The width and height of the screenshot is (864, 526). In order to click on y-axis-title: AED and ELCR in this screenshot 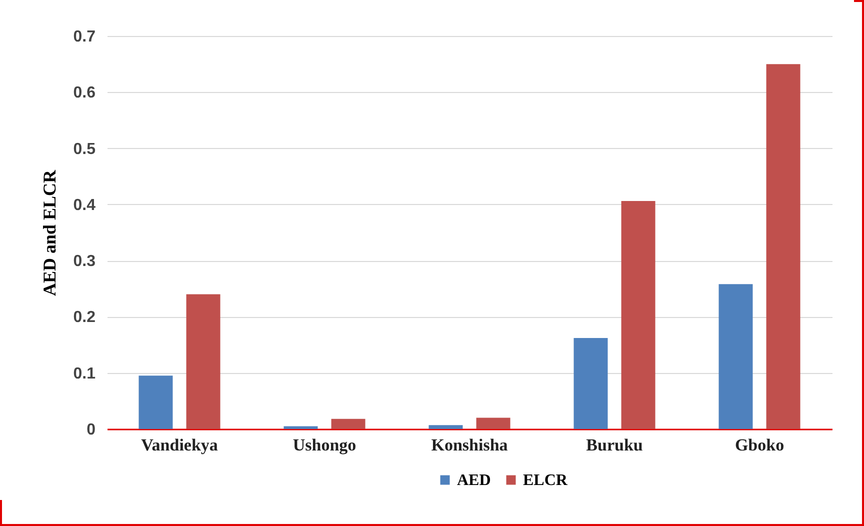, I will do `click(49, 232)`.